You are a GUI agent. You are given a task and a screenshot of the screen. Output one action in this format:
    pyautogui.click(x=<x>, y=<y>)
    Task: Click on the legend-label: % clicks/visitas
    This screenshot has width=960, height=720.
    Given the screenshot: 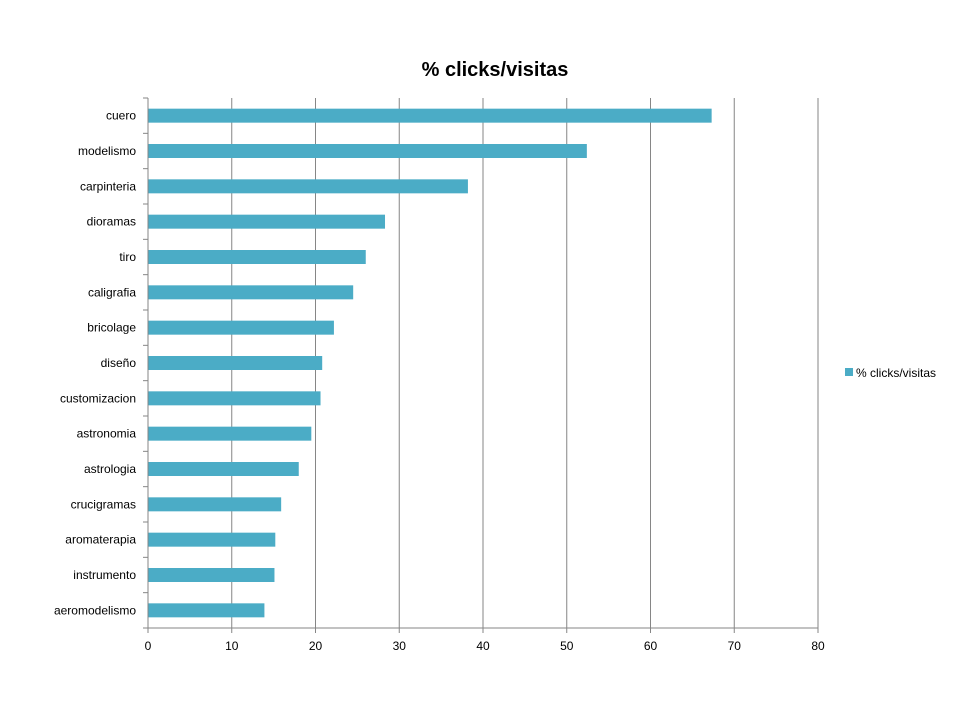 What is the action you would take?
    pyautogui.click(x=896, y=373)
    